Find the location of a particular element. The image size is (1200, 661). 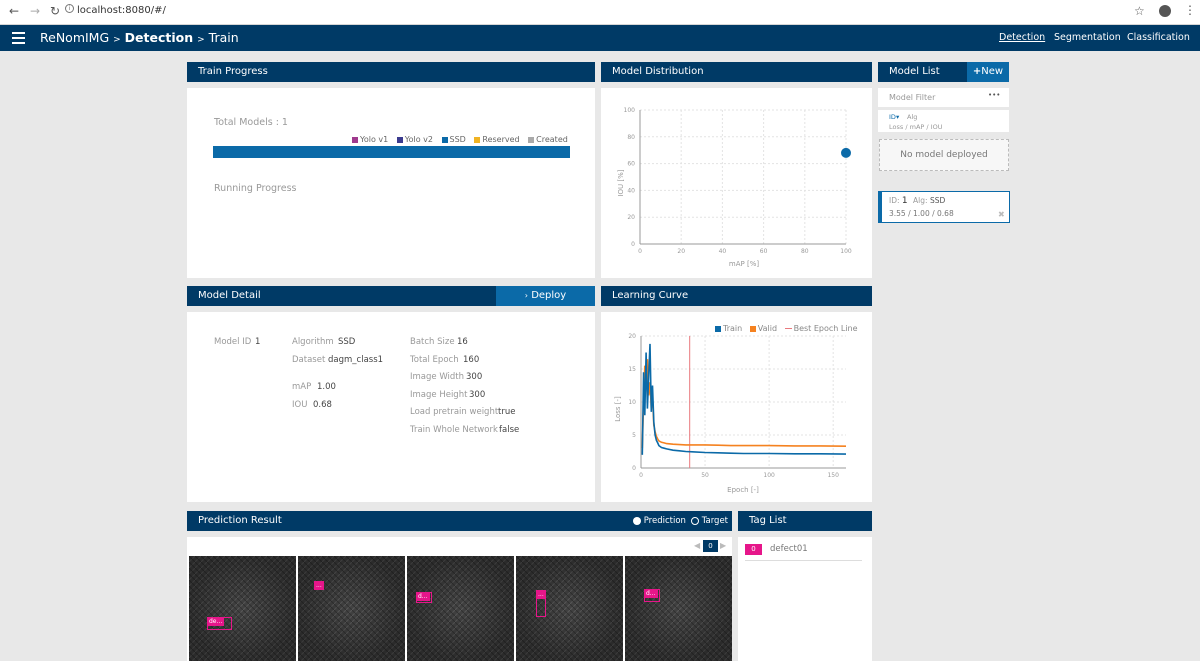

chevron-right-icon: › is located at coordinates (526, 295).